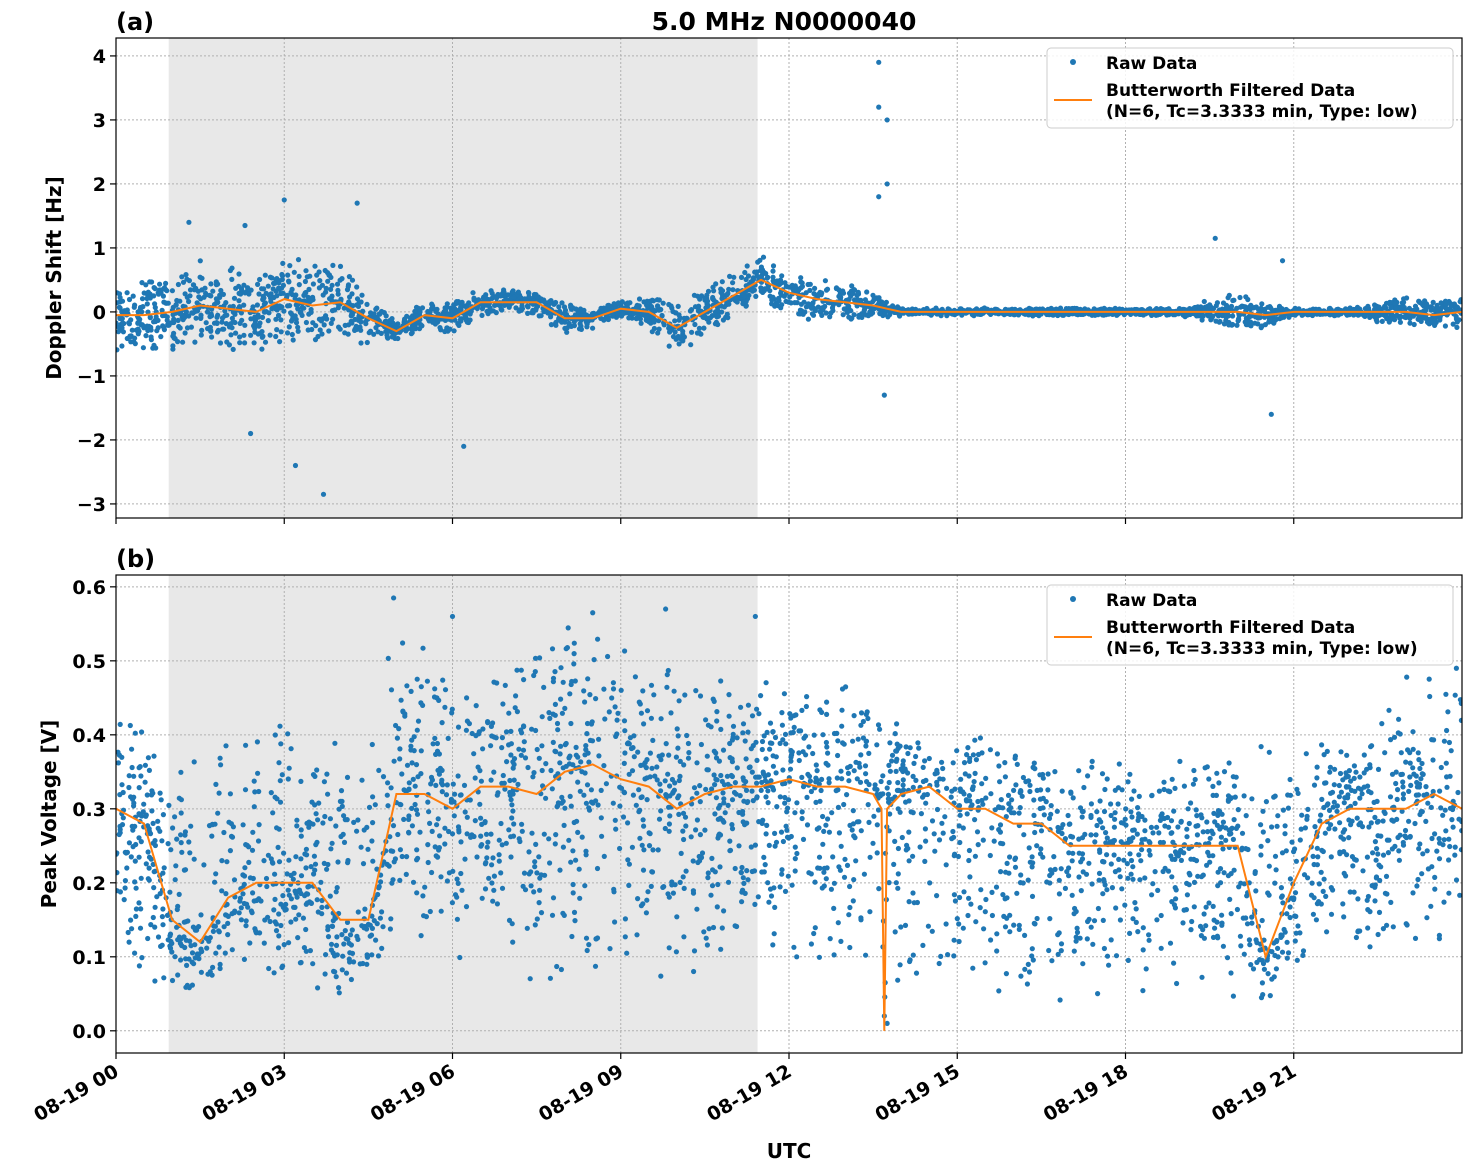 Image resolution: width=1471 pixels, height=1172 pixels. Describe the element at coordinates (1086, 1093) in the screenshot. I see `x-tick-label: 08-19 18` at that location.